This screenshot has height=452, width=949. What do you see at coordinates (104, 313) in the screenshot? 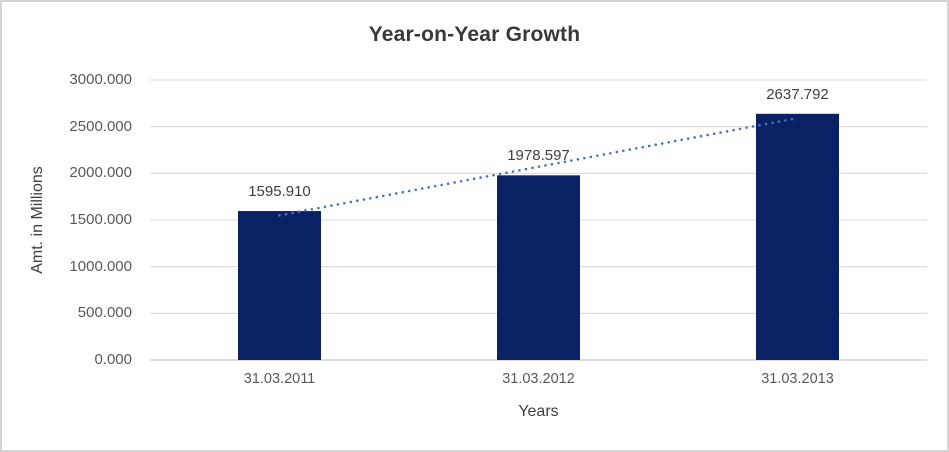
I see `y-tick-label: 500.000` at bounding box center [104, 313].